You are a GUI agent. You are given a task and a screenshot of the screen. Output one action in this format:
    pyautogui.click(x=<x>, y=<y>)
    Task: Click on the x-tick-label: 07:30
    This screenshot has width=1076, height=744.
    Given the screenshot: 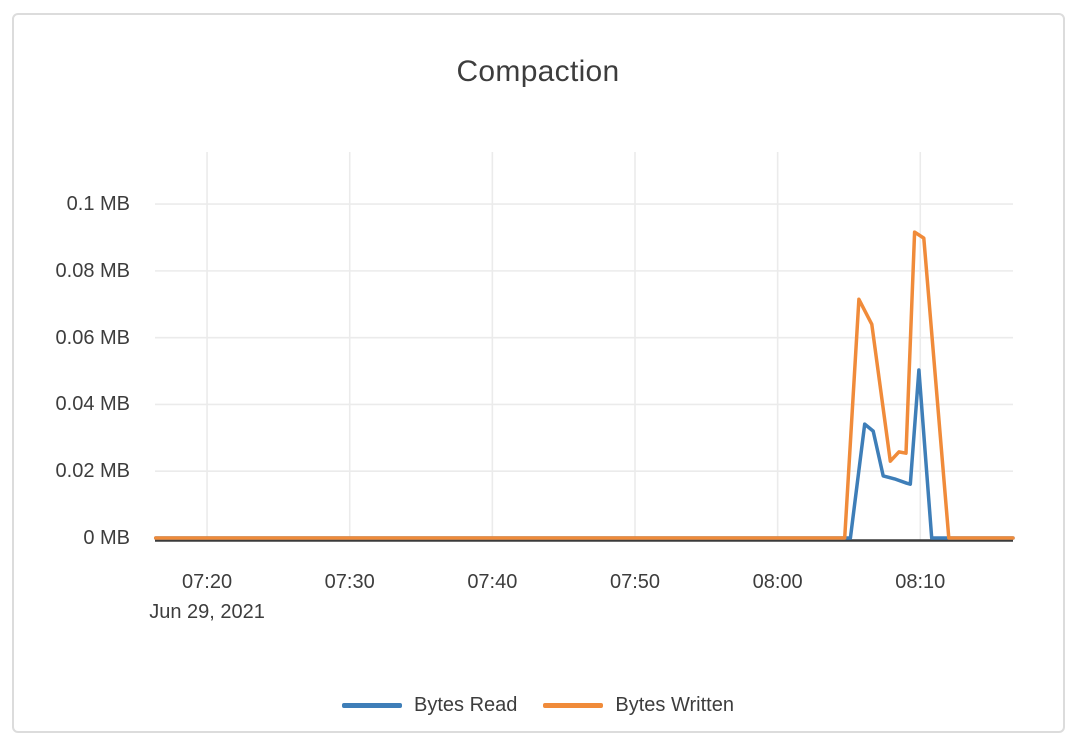 What is the action you would take?
    pyautogui.click(x=349, y=582)
    